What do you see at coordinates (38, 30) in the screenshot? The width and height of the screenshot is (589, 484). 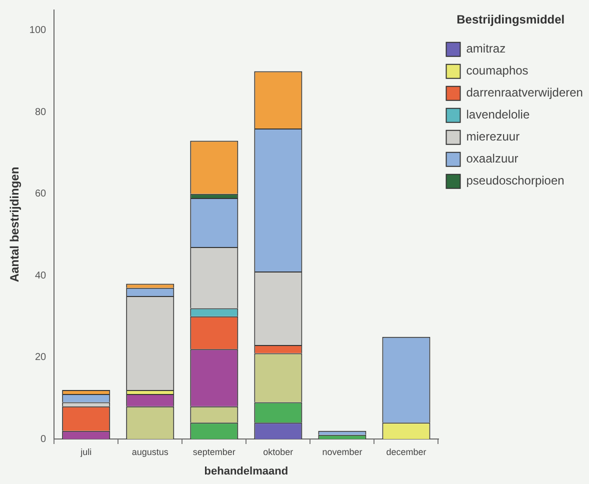 I see `y-tick-label: 100` at bounding box center [38, 30].